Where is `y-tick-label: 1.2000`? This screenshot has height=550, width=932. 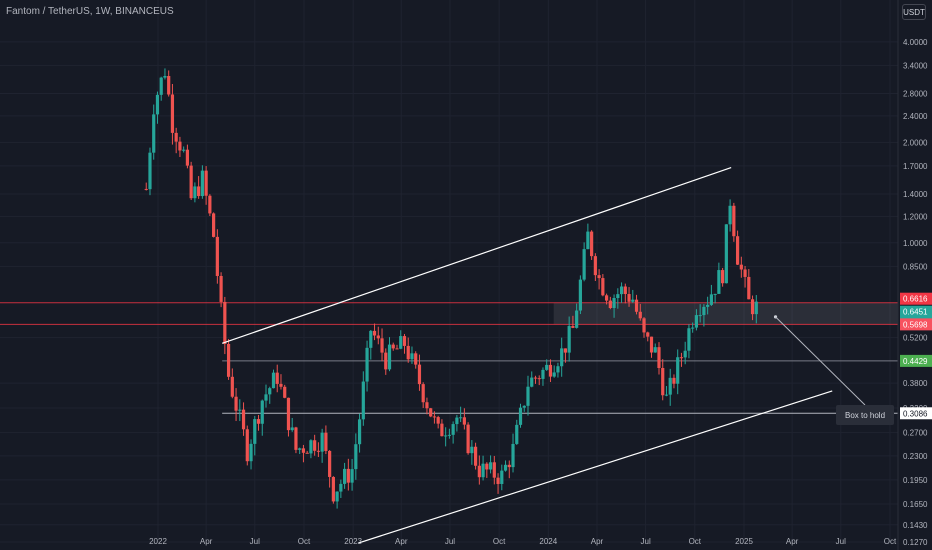
y-tick-label: 1.2000 is located at coordinates (915, 216).